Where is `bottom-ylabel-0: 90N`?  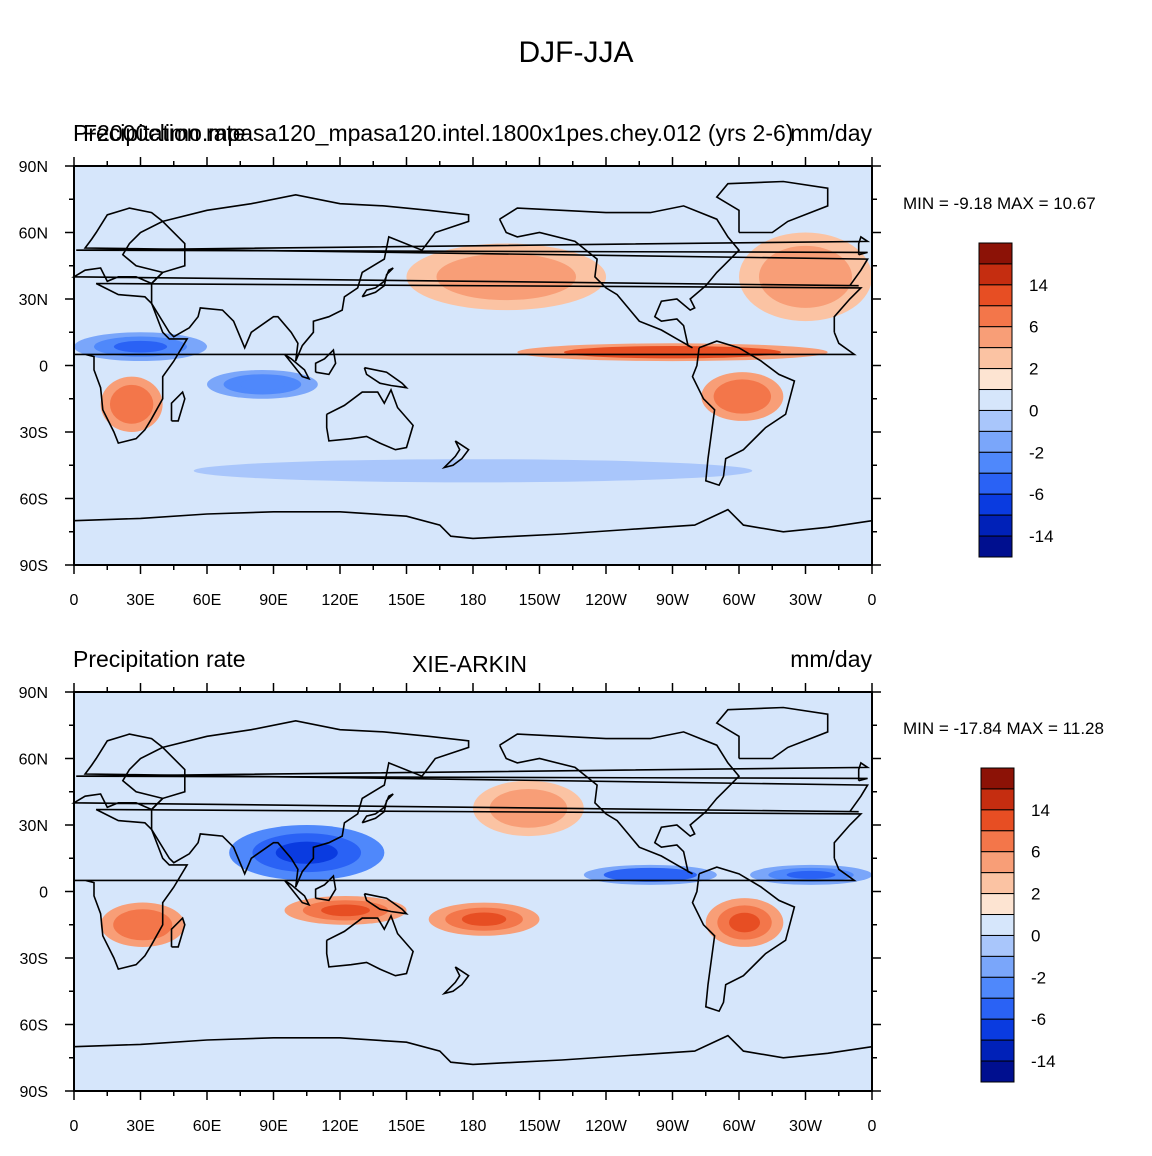
bottom-ylabel-0: 90N is located at coordinates (33, 693).